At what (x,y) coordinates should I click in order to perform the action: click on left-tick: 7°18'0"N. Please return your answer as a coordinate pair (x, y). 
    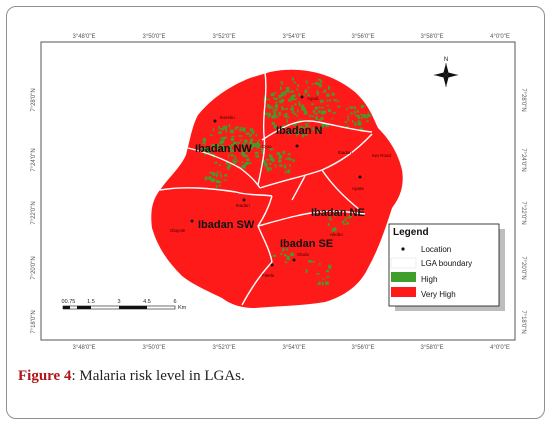
    Looking at the image, I should click on (34, 321).